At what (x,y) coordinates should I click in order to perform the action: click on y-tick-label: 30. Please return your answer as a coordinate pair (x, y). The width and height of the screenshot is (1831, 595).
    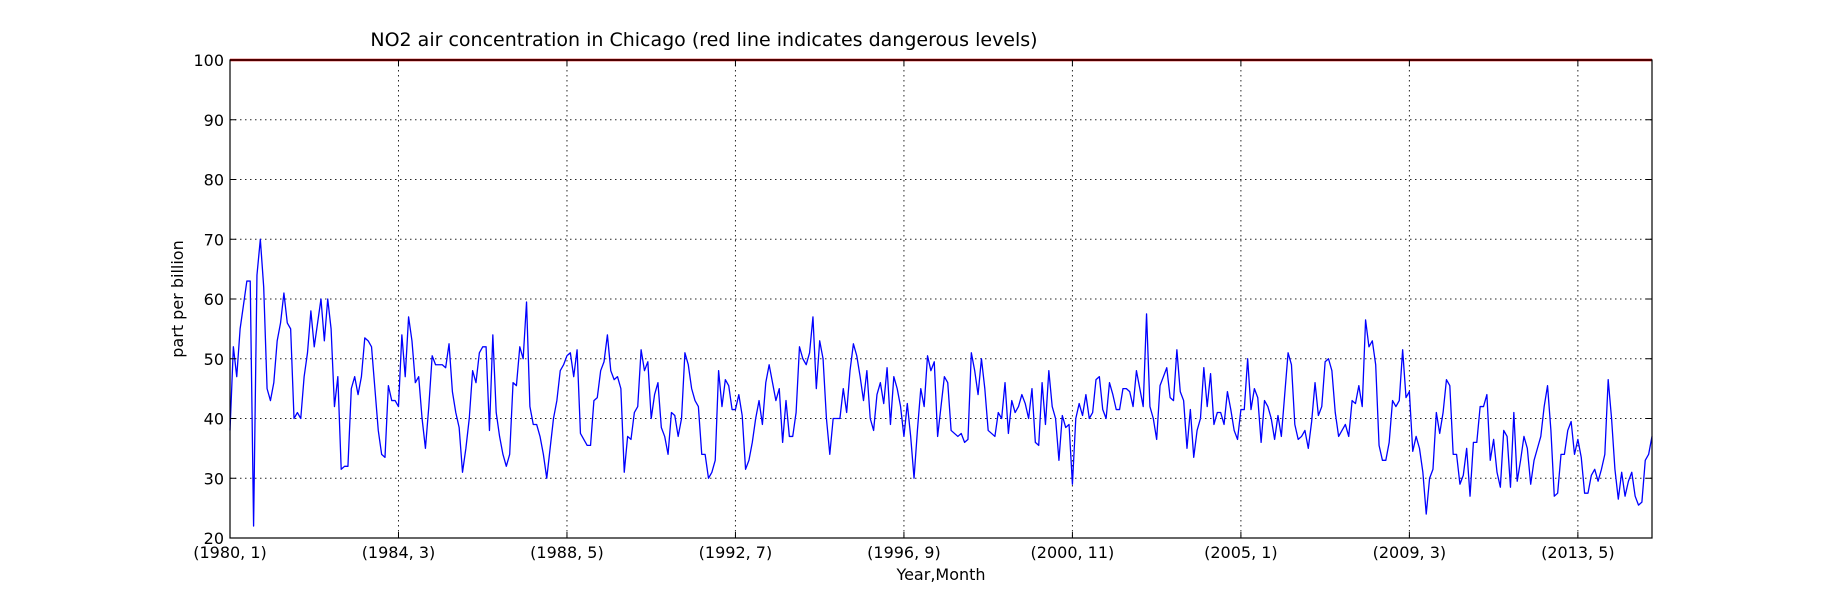
    Looking at the image, I should click on (214, 478).